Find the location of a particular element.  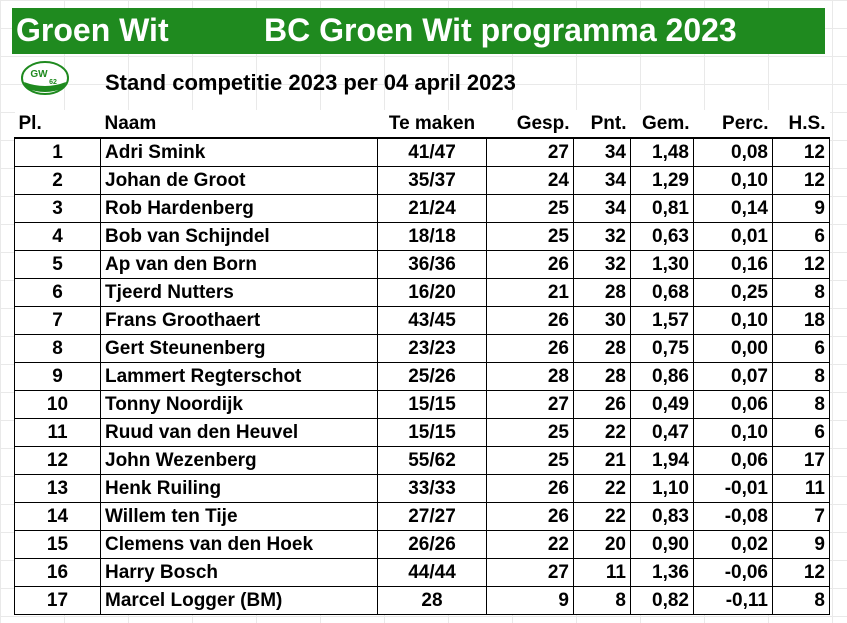

cell-pl: 1 is located at coordinates (57, 152).